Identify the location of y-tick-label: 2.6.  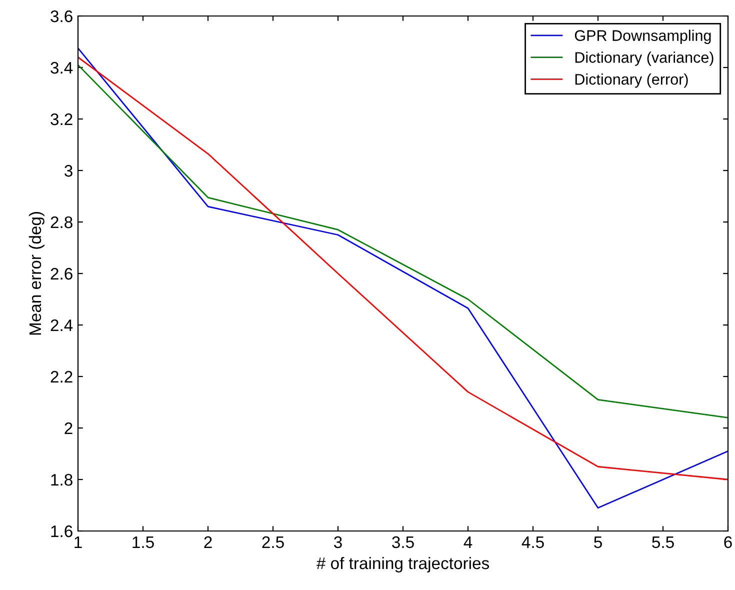
(61, 274).